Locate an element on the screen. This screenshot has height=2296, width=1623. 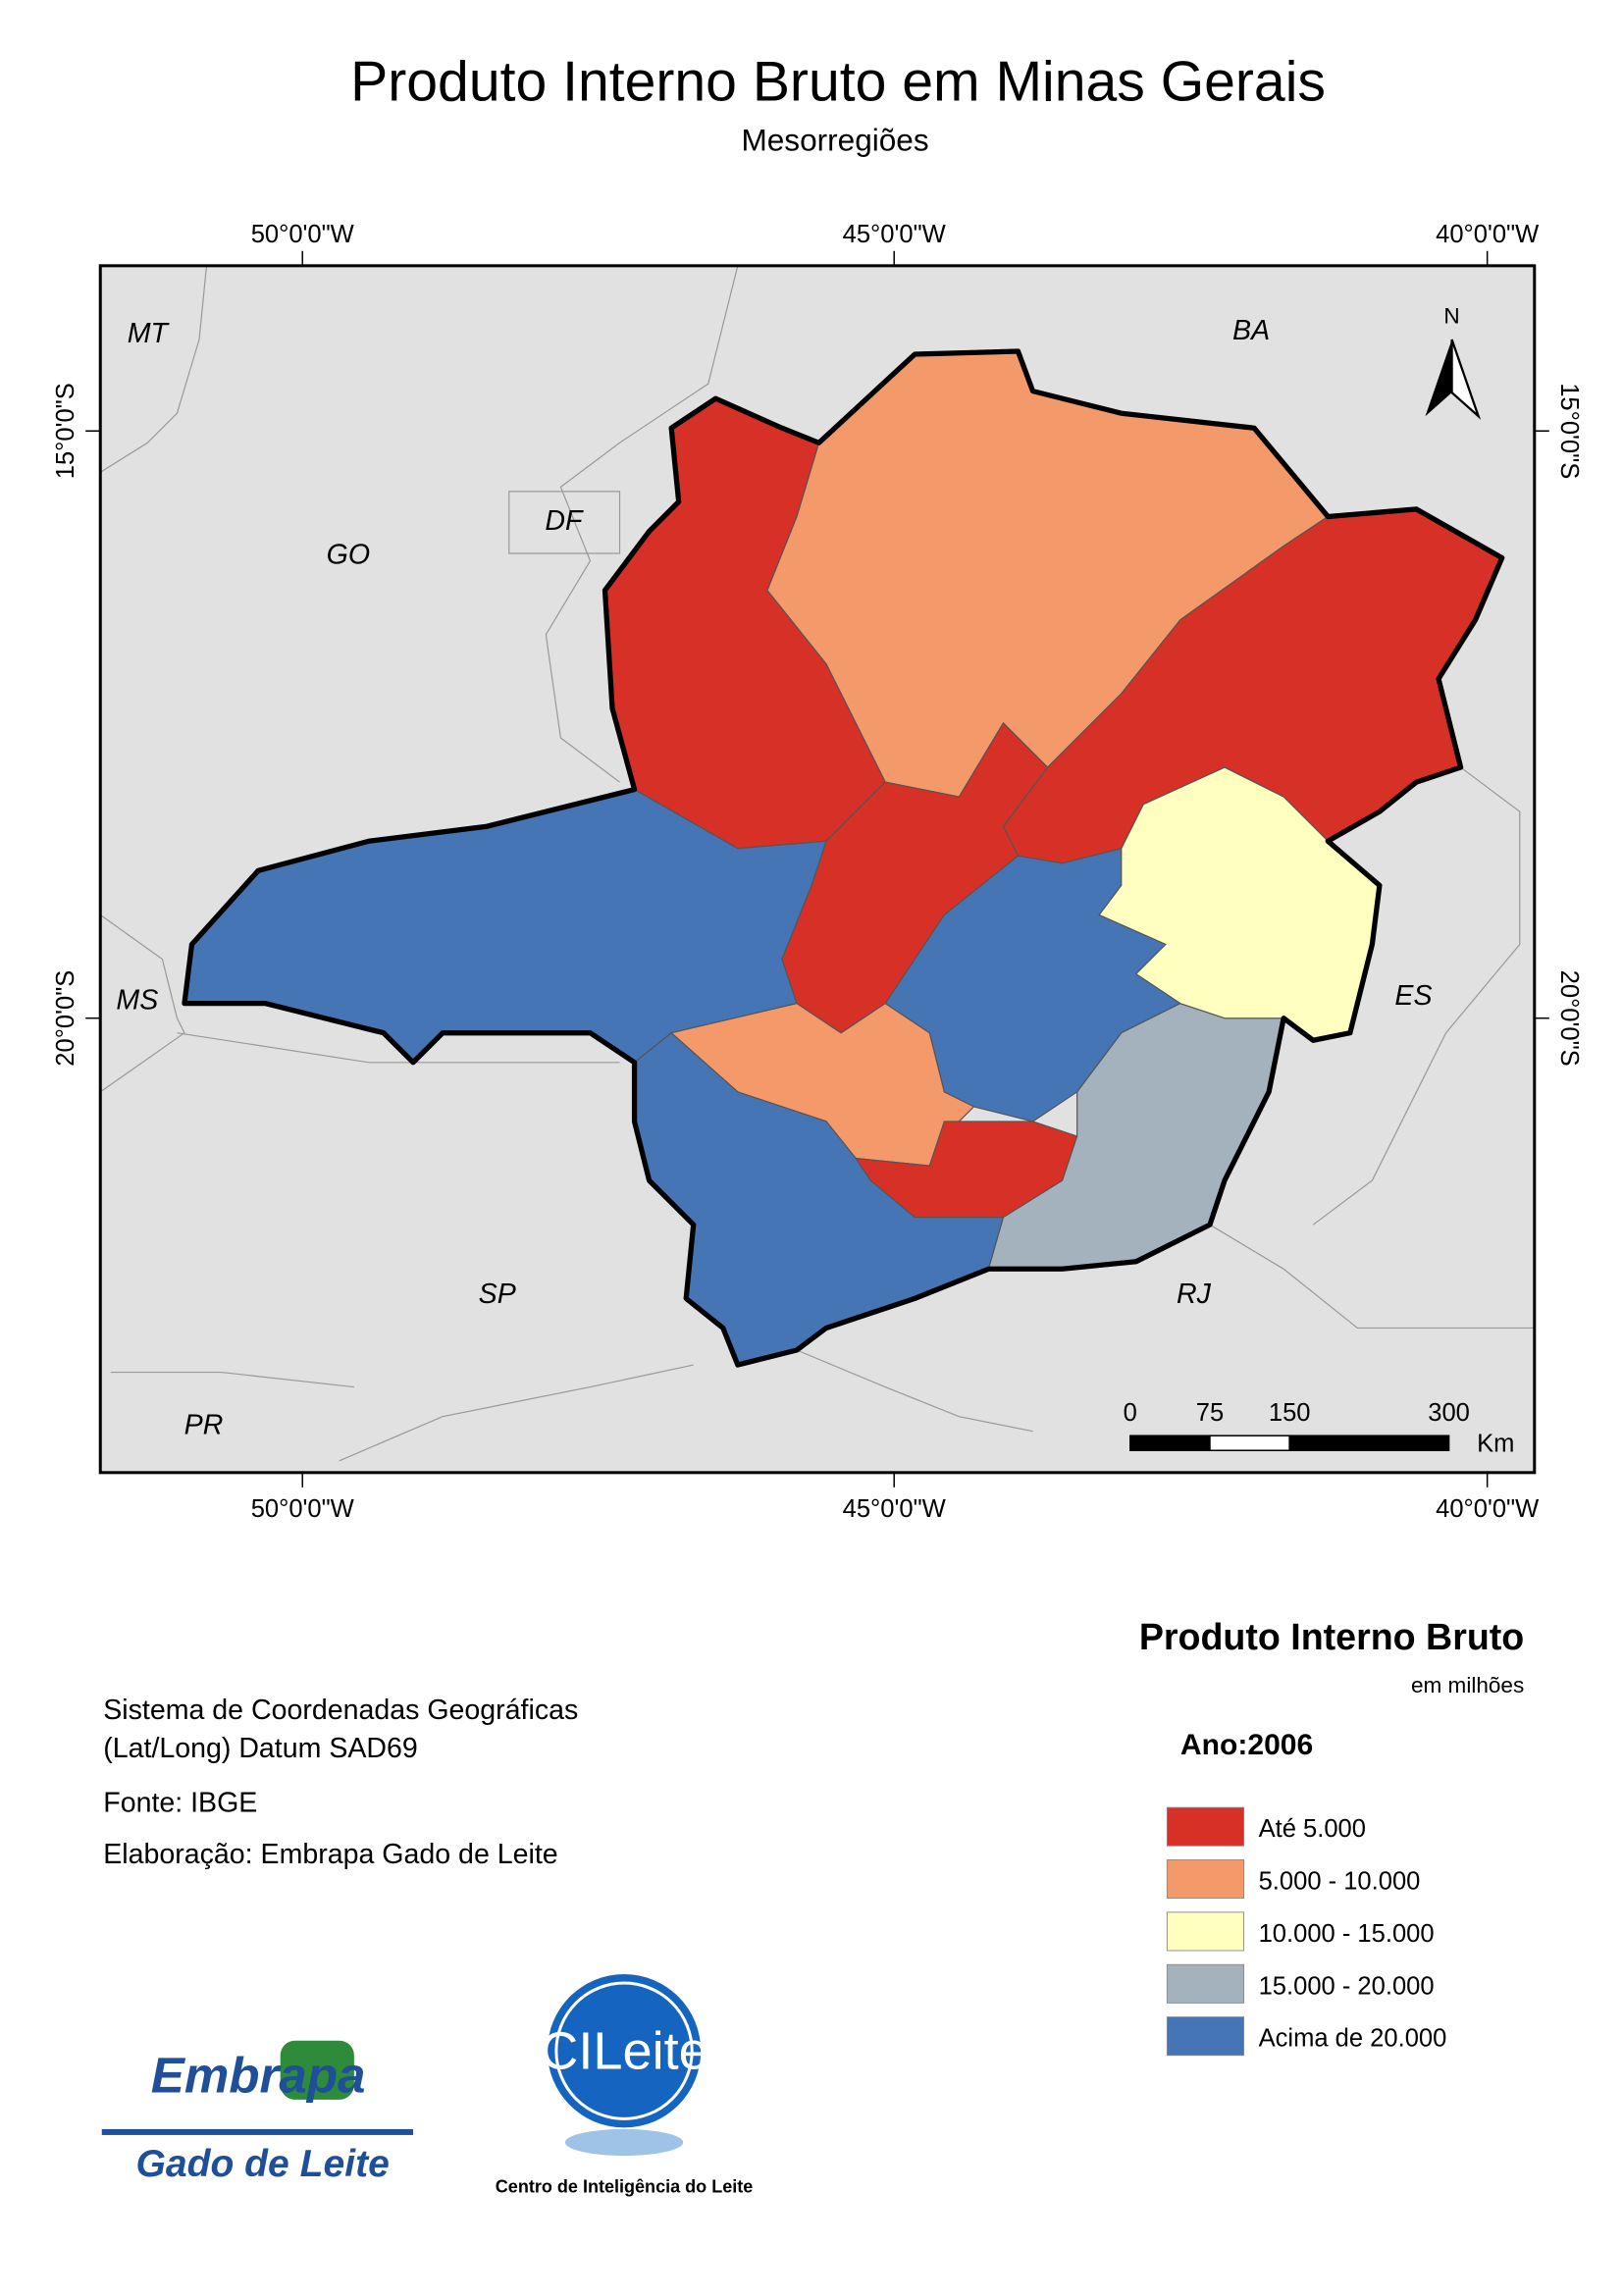
legend-subtitle: em milhões is located at coordinates (1467, 1685).